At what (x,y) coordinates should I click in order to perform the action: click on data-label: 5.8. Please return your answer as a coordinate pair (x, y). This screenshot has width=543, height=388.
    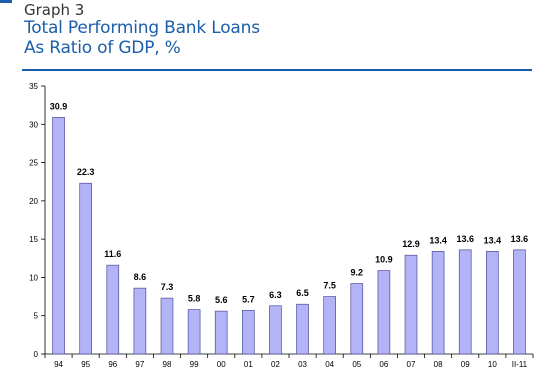
    Looking at the image, I should click on (194, 299).